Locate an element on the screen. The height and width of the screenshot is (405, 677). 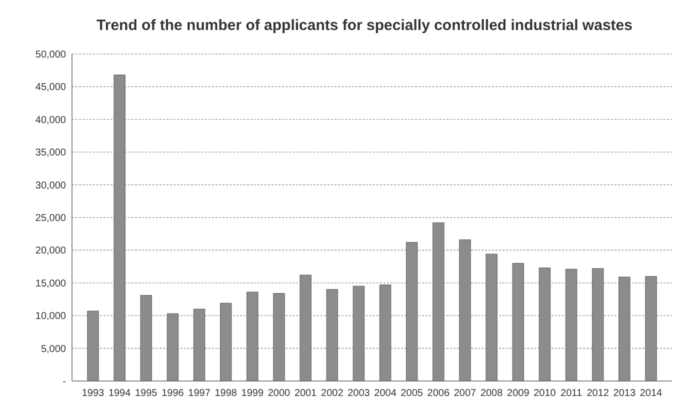
x-tick-label: 2013 is located at coordinates (624, 393).